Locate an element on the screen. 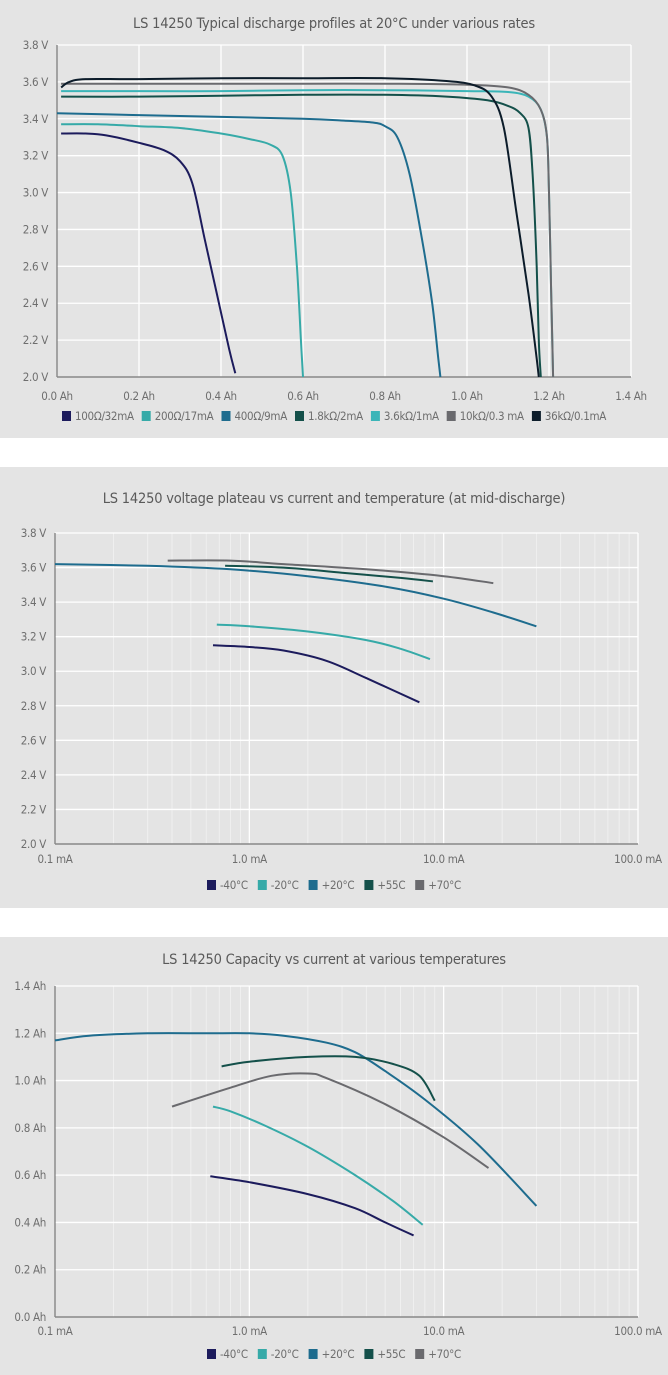 This screenshot has width=668, height=1375. legend-item: +70°C is located at coordinates (438, 1354).